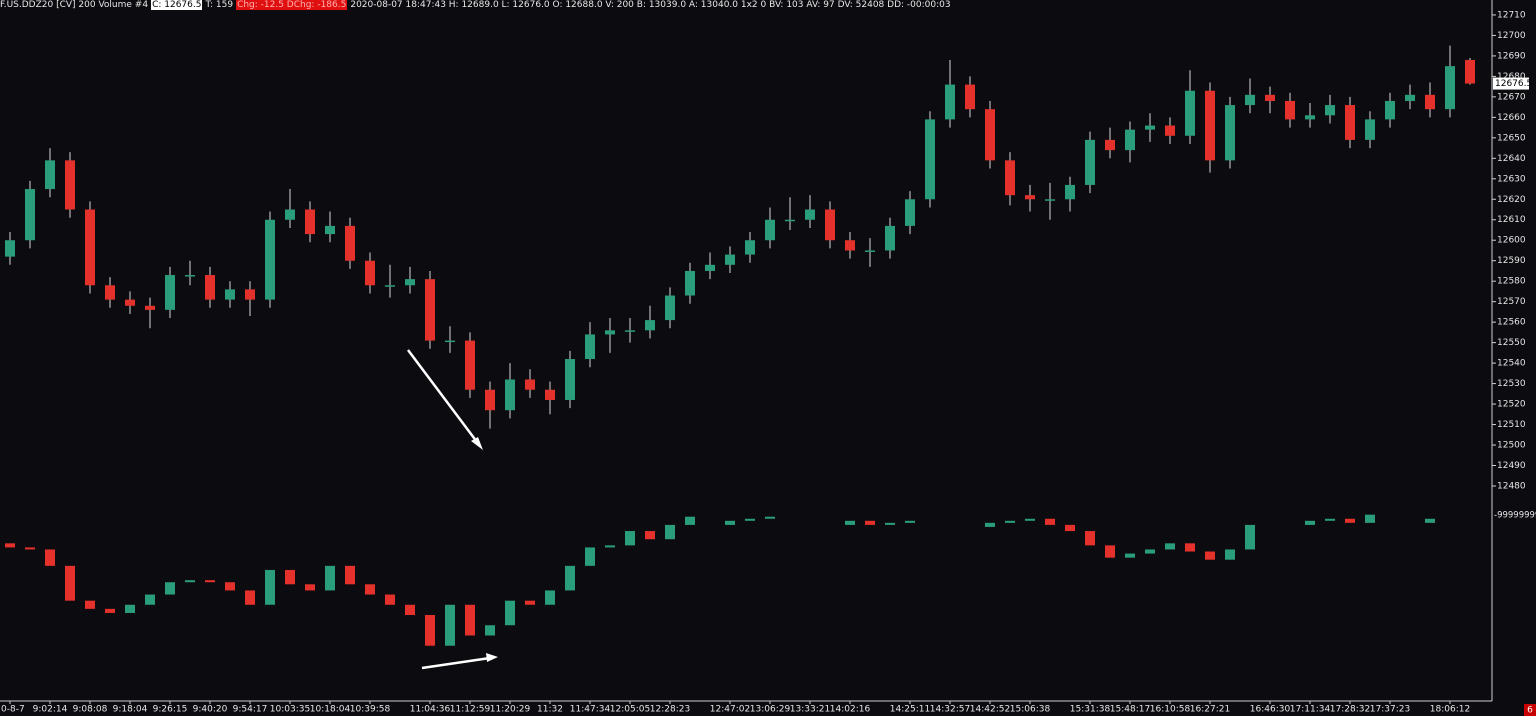  Describe the element at coordinates (250, 710) in the screenshot. I see `x-tick-label: 9:54:17` at that location.